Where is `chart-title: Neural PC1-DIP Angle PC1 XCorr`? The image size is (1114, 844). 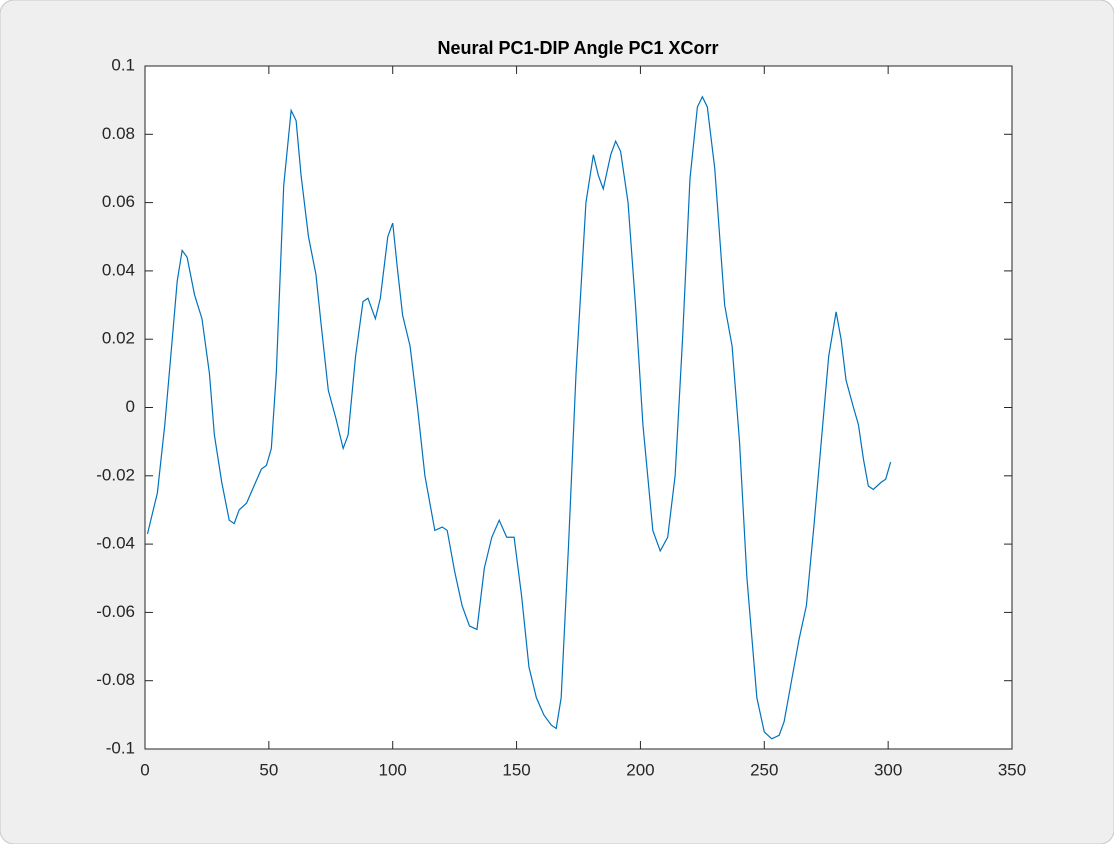 chart-title: Neural PC1-DIP Angle PC1 XCorr is located at coordinates (577, 48).